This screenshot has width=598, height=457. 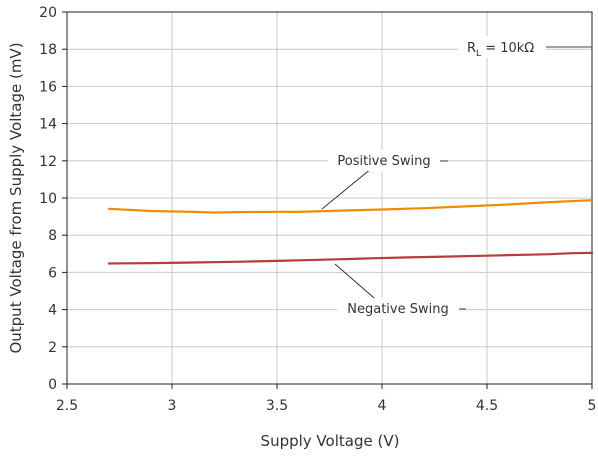 What do you see at coordinates (277, 406) in the screenshot?
I see `x-tick-label: 3.5` at bounding box center [277, 406].